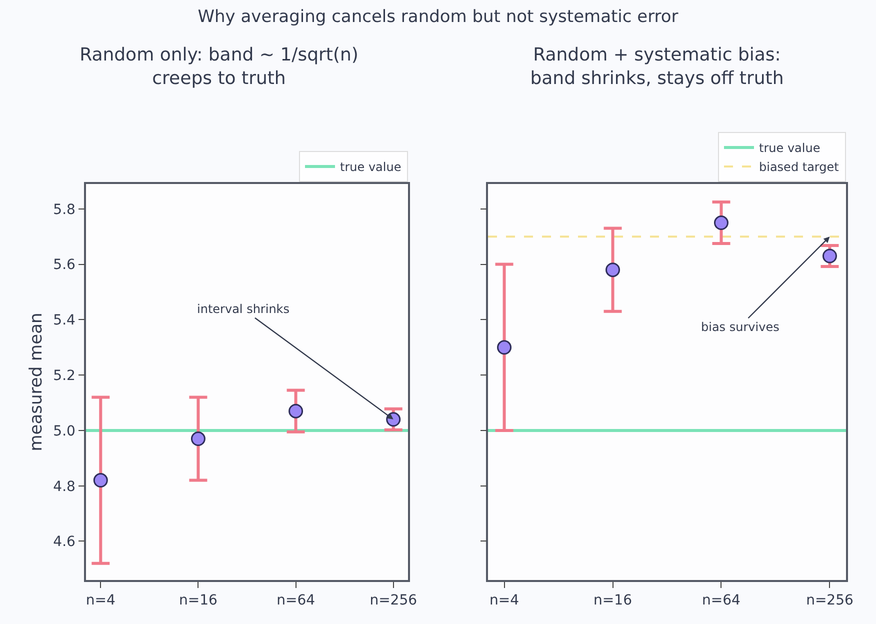  What do you see at coordinates (64, 486) in the screenshot?
I see `y-tick-label: 4.8` at bounding box center [64, 486].